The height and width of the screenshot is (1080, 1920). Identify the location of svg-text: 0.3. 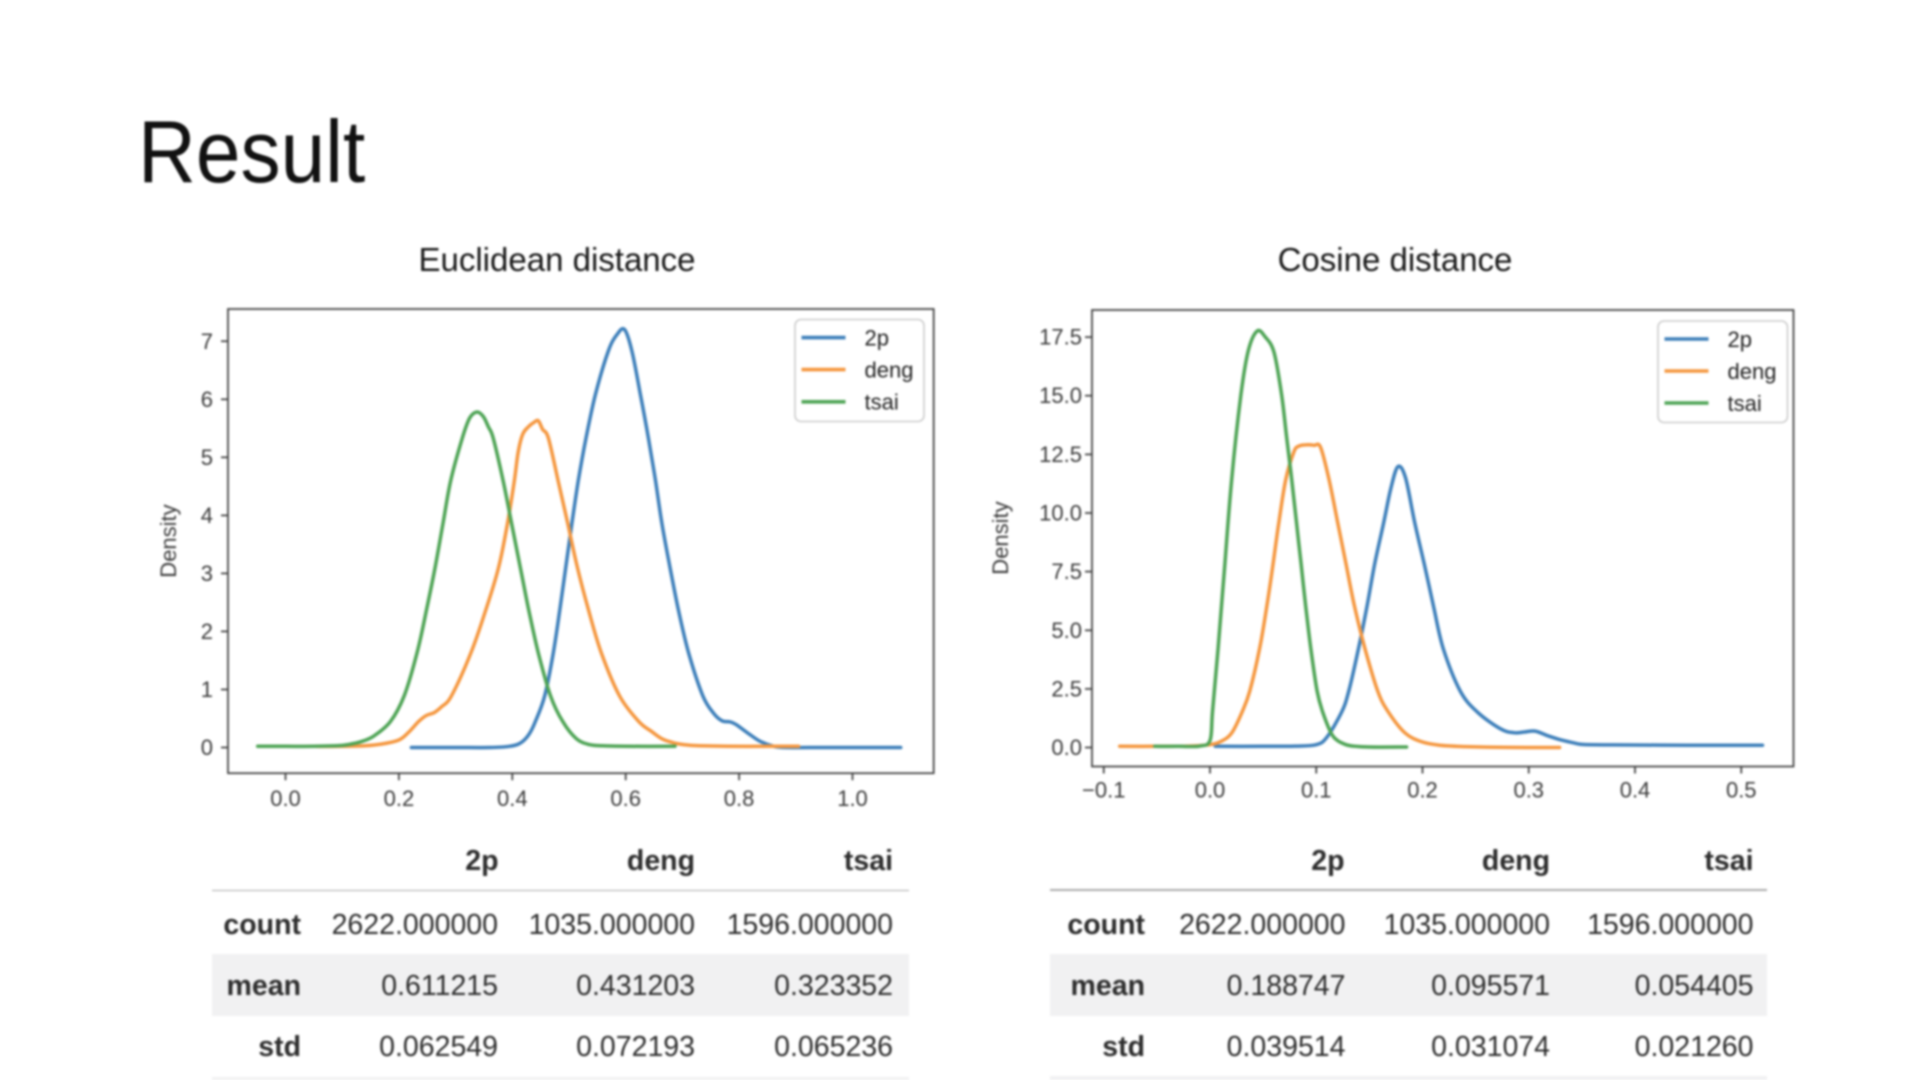
(1528, 790).